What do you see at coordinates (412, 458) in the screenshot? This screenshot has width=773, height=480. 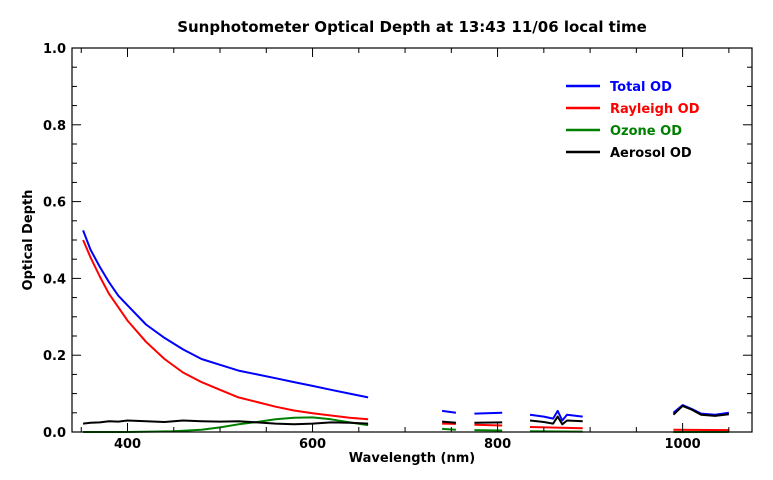 I see `x-axis-title: Wavelength (nm)` at bounding box center [412, 458].